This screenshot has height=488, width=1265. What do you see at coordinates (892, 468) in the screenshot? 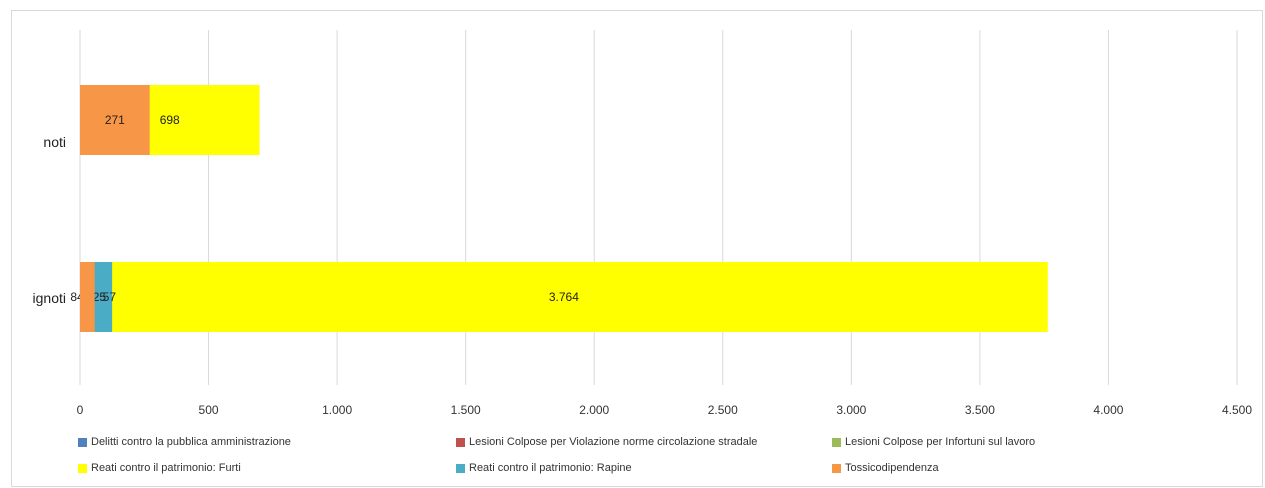
I see `legend-label: Tossicodipendenza` at bounding box center [892, 468].